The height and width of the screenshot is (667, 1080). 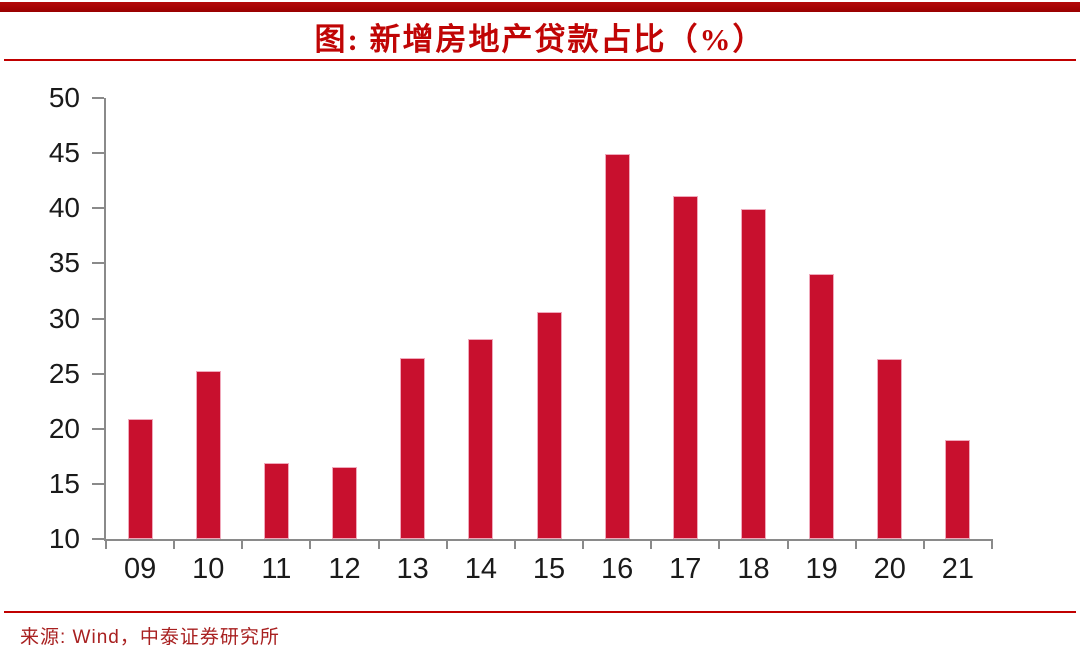 What do you see at coordinates (540, 7) in the screenshot?
I see `top-red-banner` at bounding box center [540, 7].